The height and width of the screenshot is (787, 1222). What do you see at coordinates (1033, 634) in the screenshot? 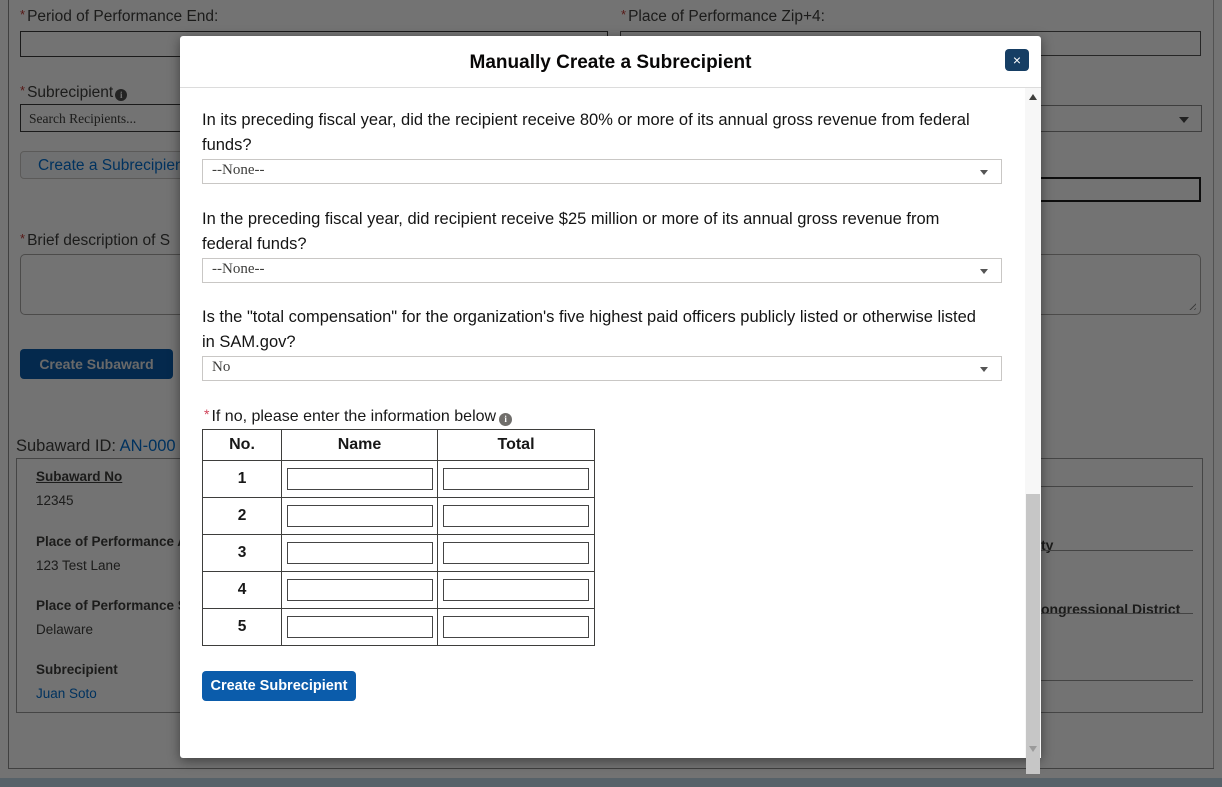
I see `scrollbar-thumb` at bounding box center [1033, 634].